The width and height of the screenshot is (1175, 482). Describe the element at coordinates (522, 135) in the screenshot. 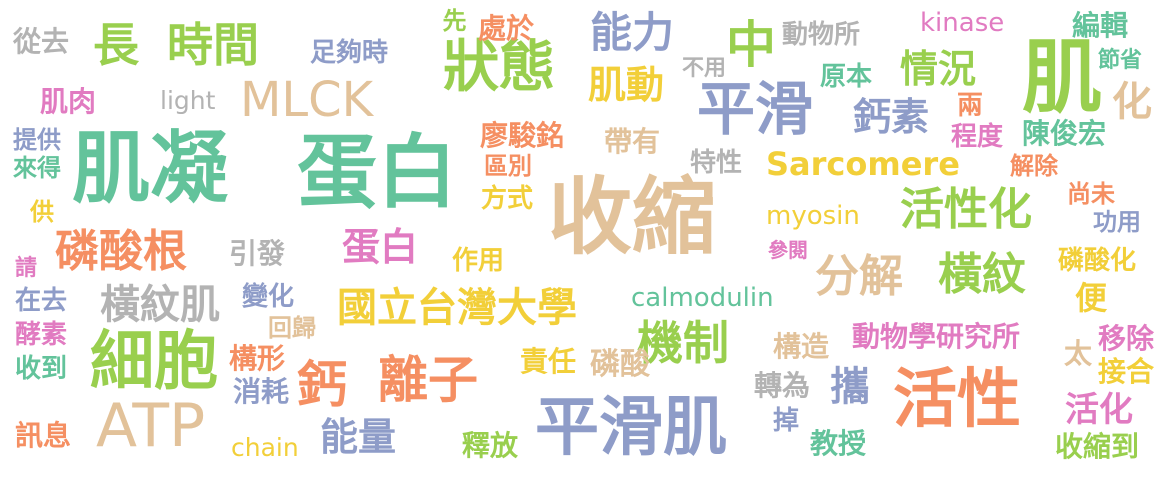

I see `word: 廖駿銘` at that location.